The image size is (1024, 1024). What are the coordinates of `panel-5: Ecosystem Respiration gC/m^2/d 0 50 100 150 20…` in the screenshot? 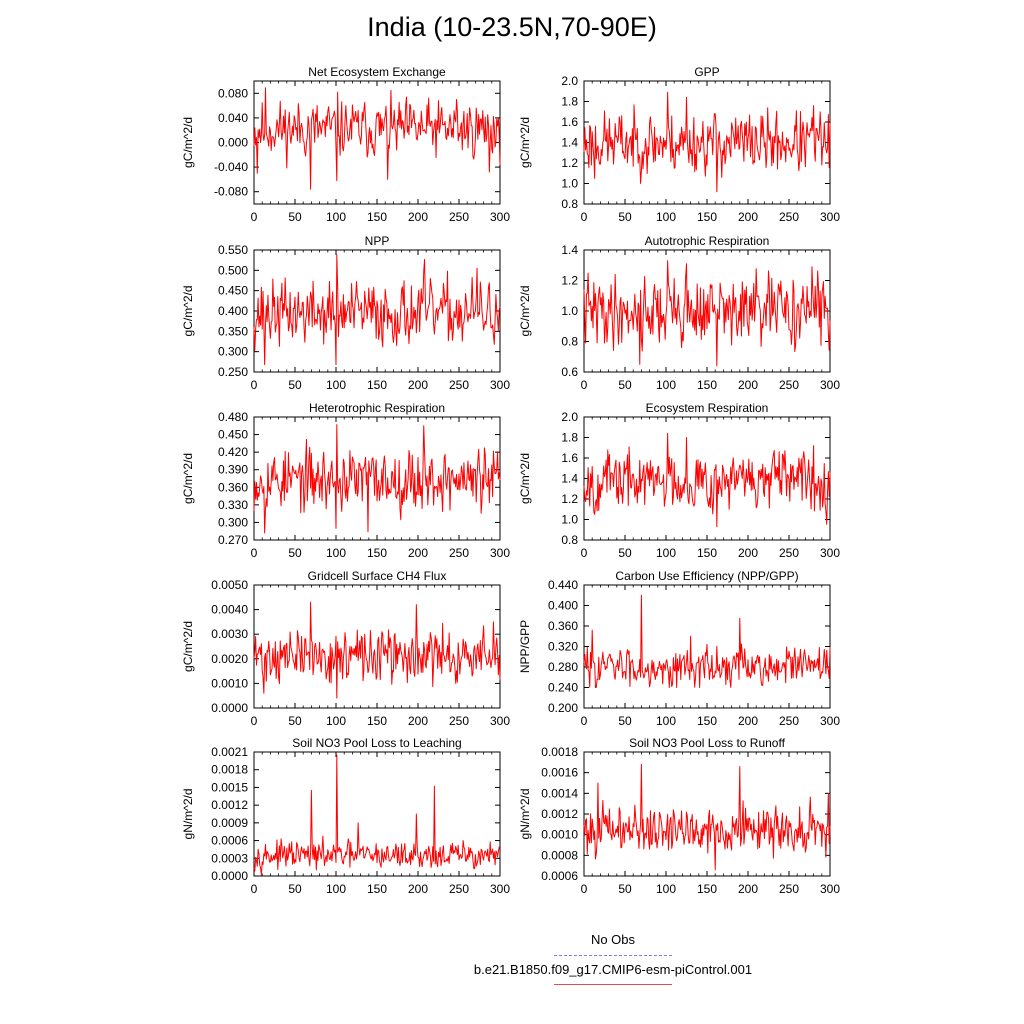 It's located at (679, 480).